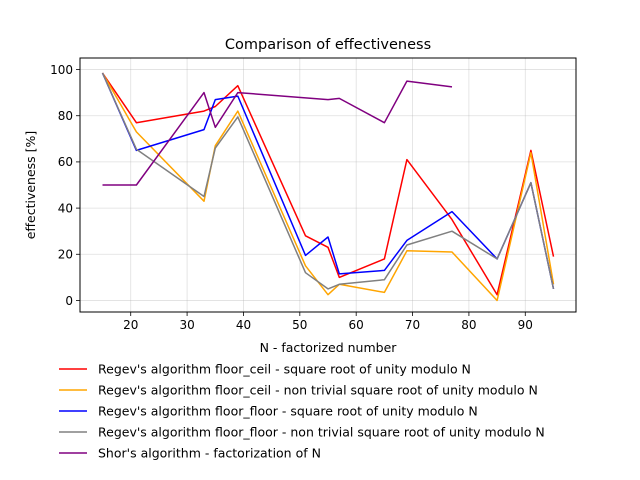  I want to click on x-tick-label: 60, so click(356, 325).